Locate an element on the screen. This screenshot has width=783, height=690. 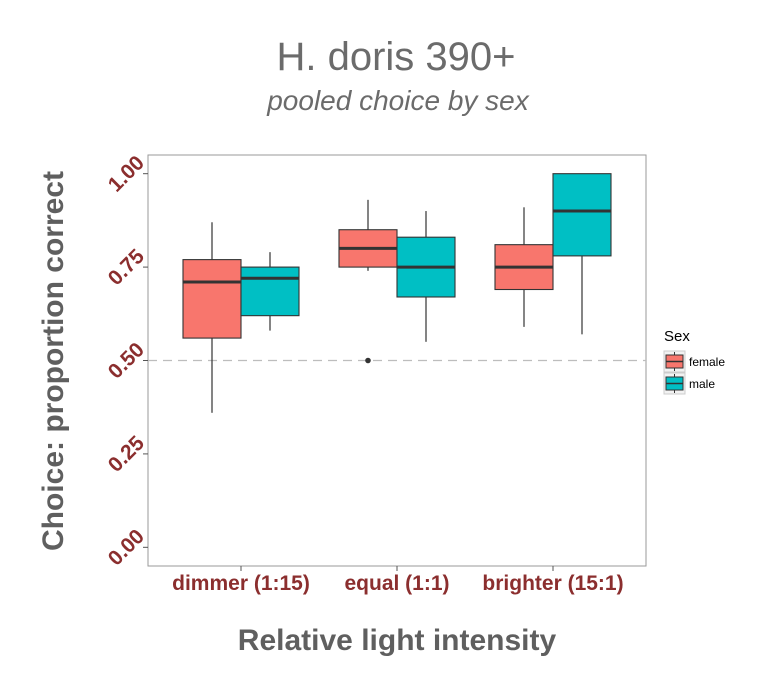
y-axis-ticks: 0.00 0.25 0.50 0.75 1.00 is located at coordinates (126, 360).